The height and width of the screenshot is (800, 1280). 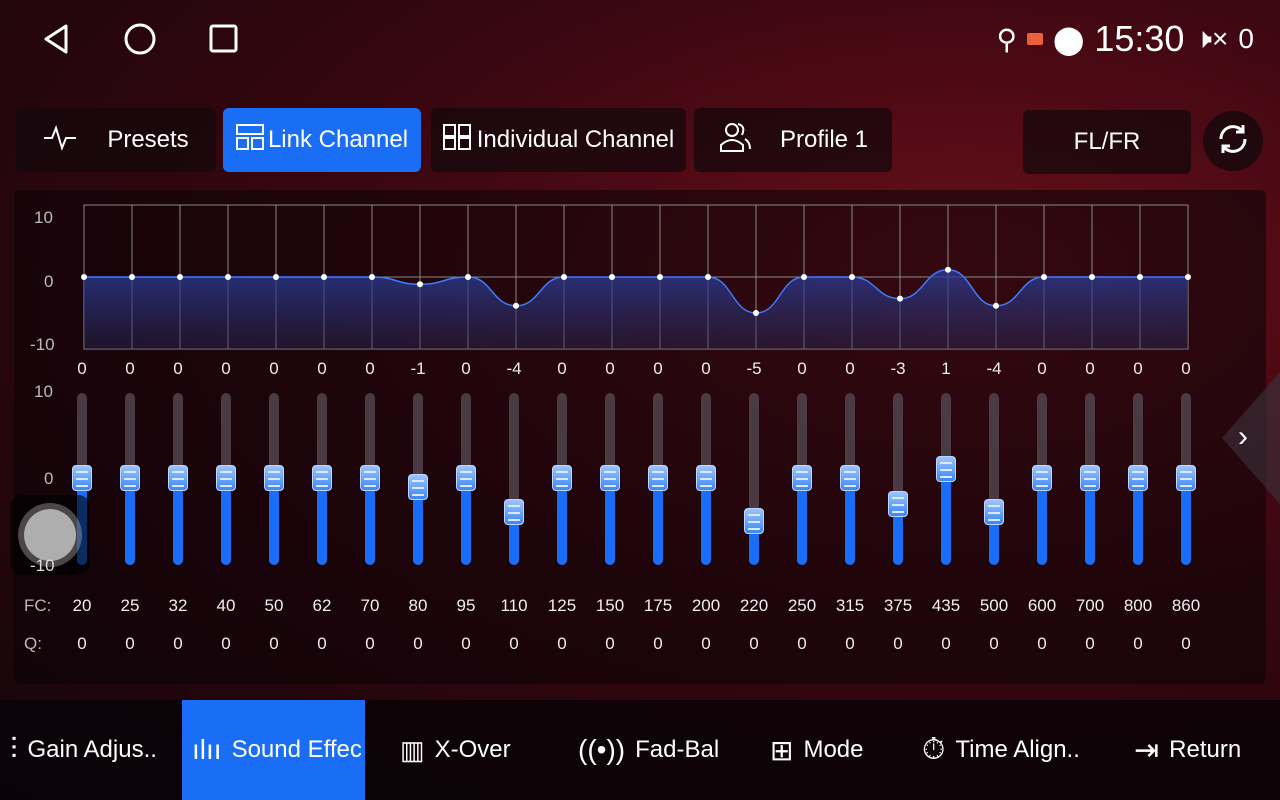 I want to click on band-frequency: 150, so click(x=610, y=605).